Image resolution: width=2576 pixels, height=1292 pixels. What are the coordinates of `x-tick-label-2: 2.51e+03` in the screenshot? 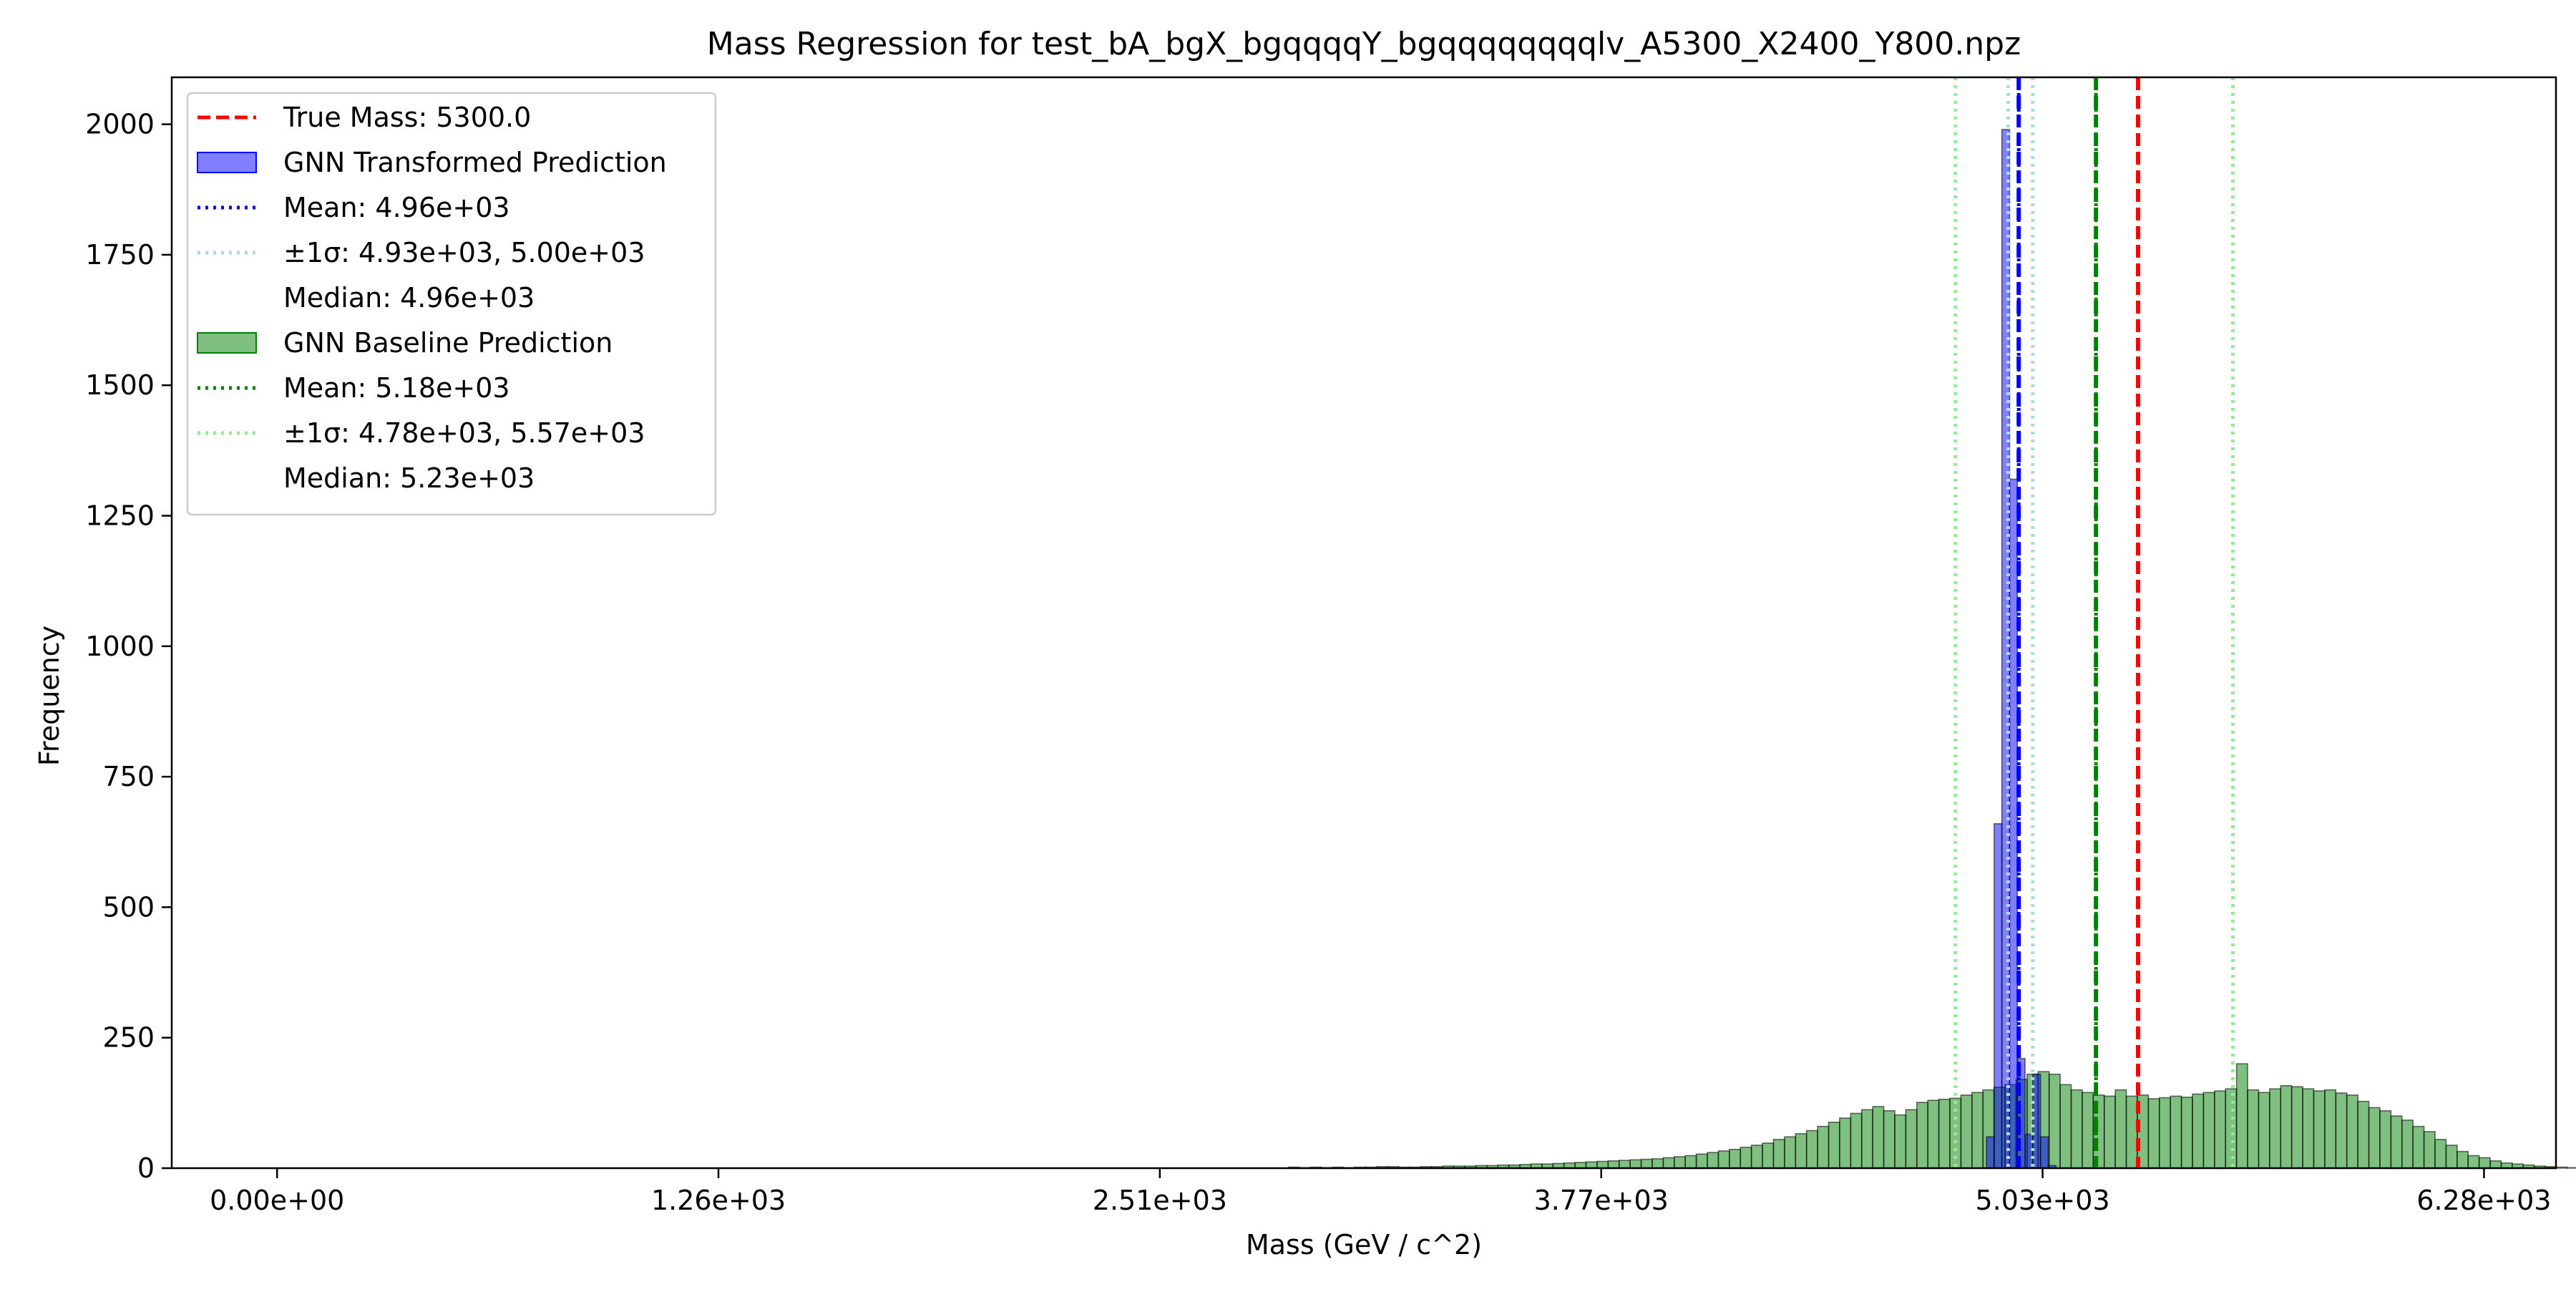 It's located at (1160, 1200).